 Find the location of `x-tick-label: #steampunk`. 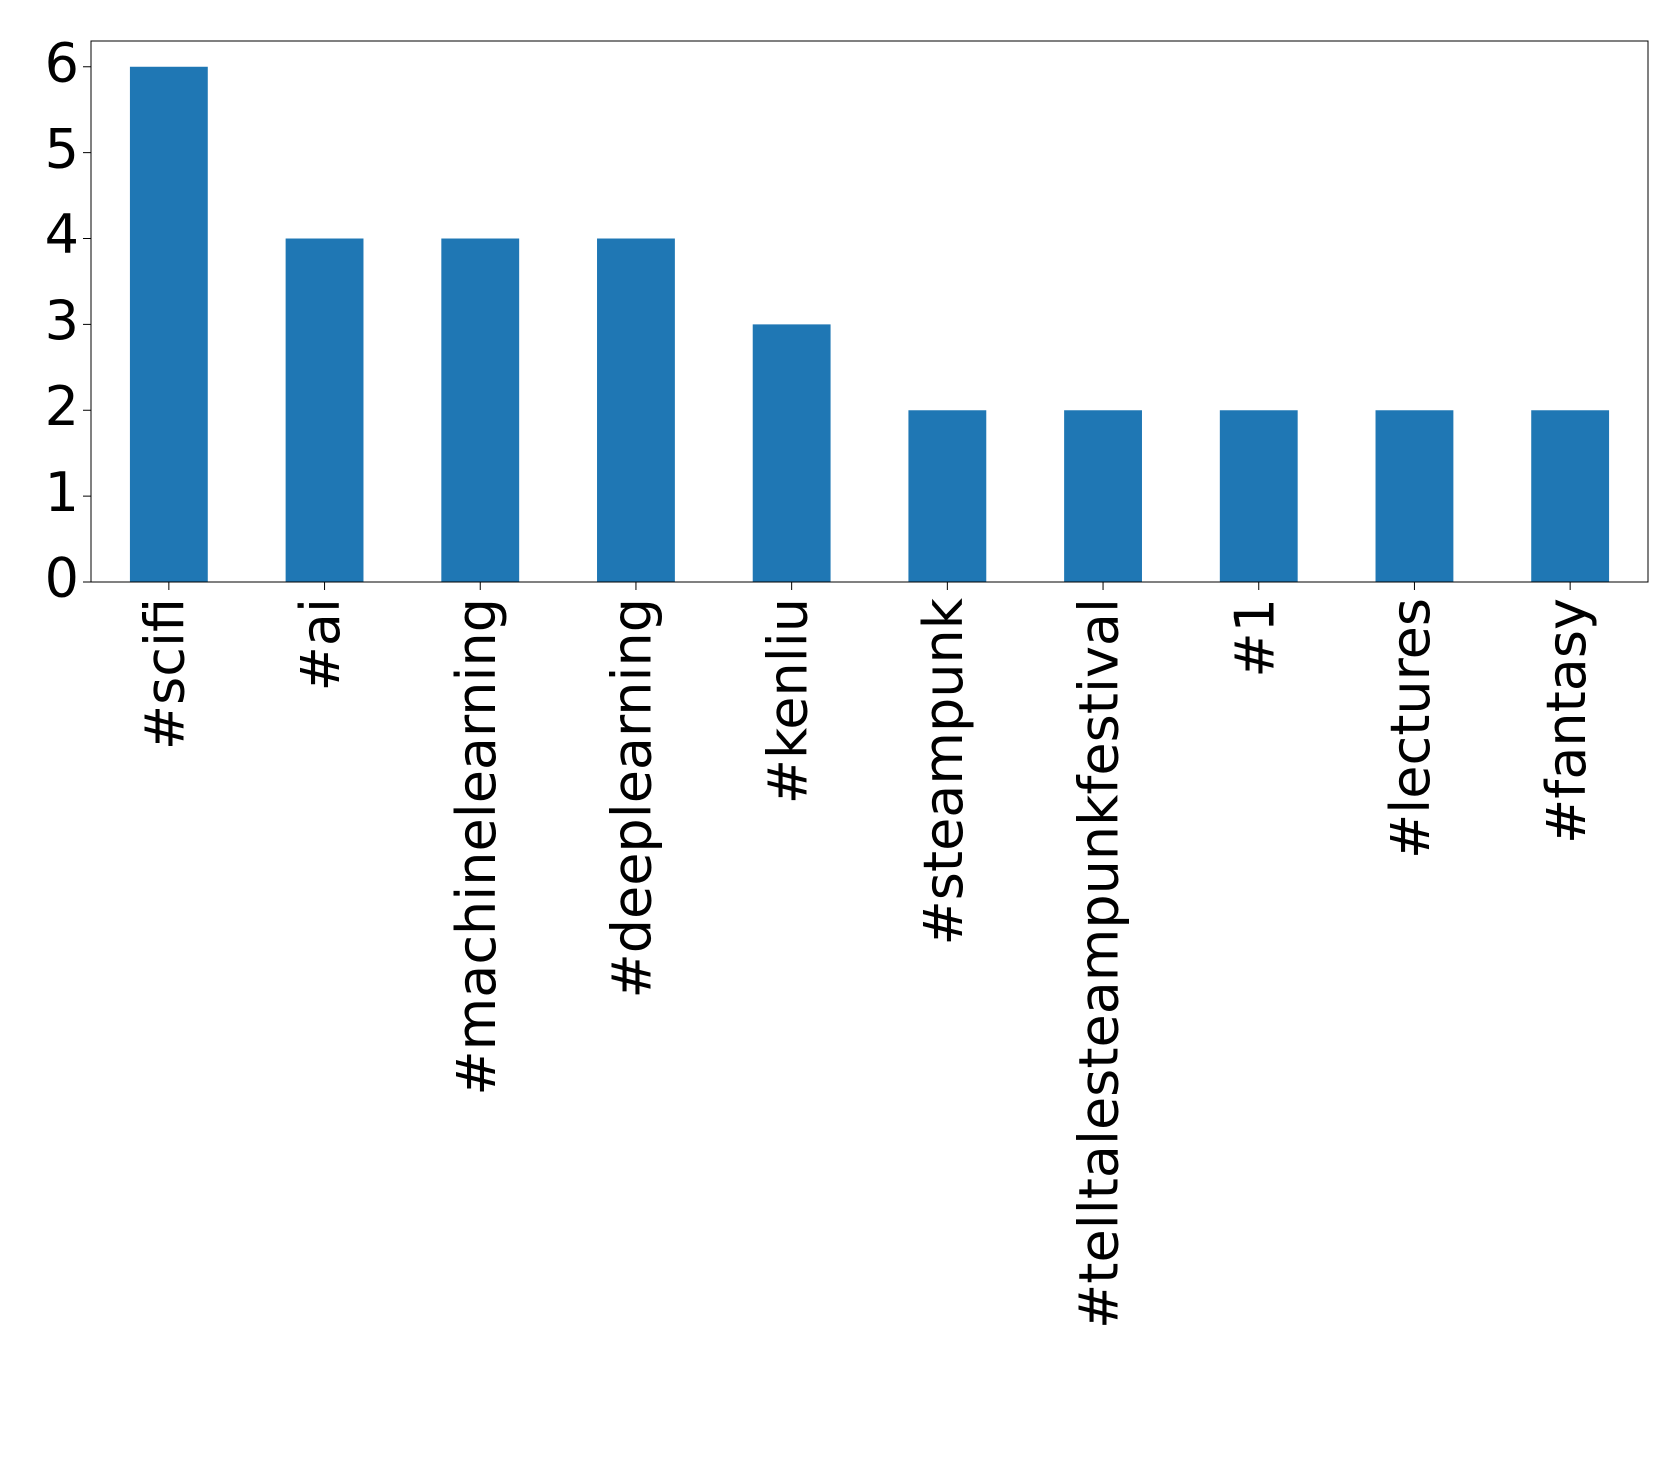

x-tick-label: #steampunk is located at coordinates (943, 771).